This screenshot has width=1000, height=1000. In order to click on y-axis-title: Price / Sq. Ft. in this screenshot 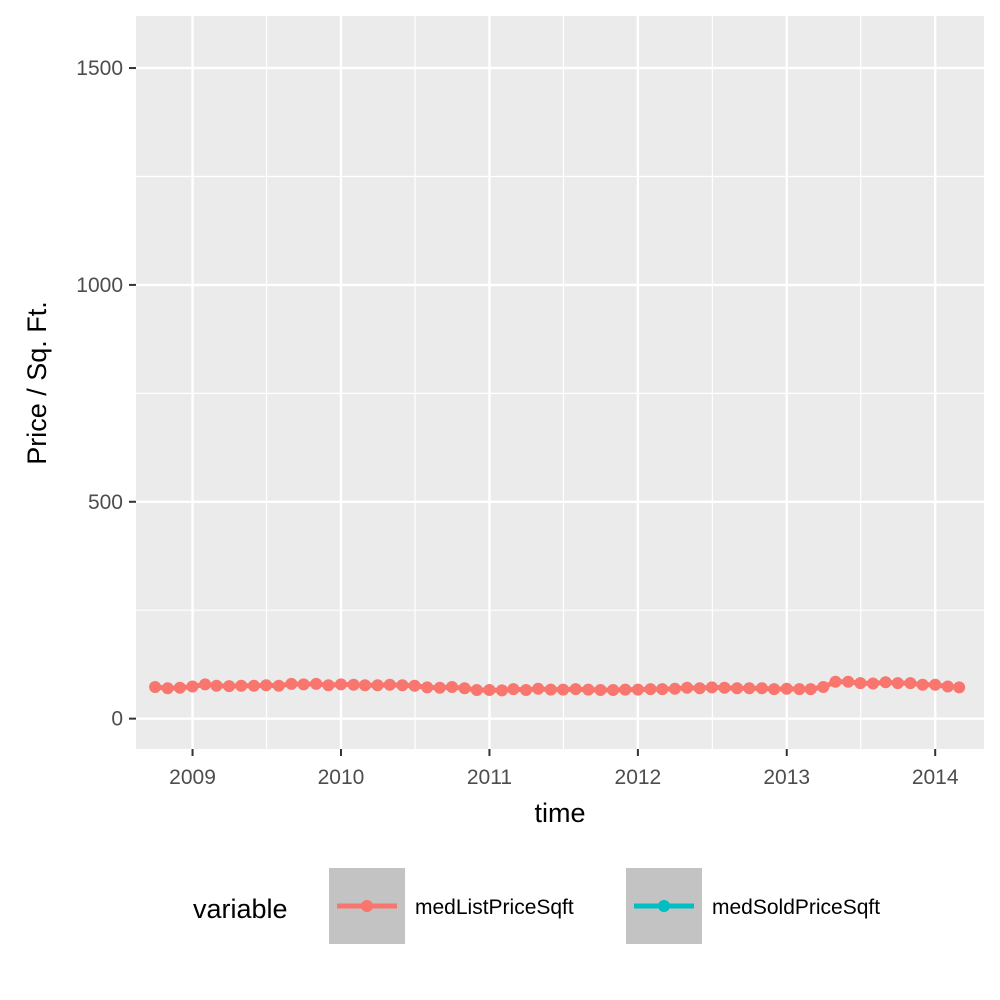, I will do `click(37, 383)`.